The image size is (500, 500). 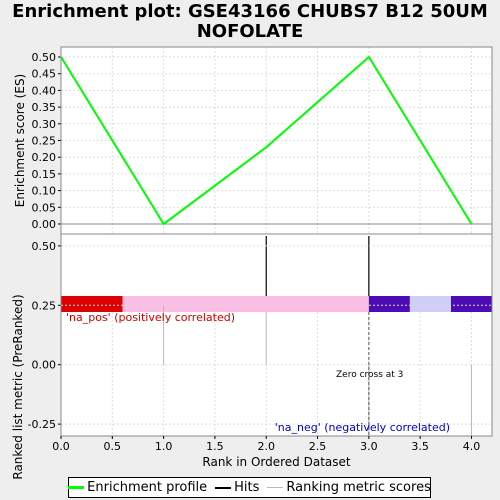 I want to click on legend-item-ranking-metric-scores: Ranking metric scores, so click(x=349, y=487).